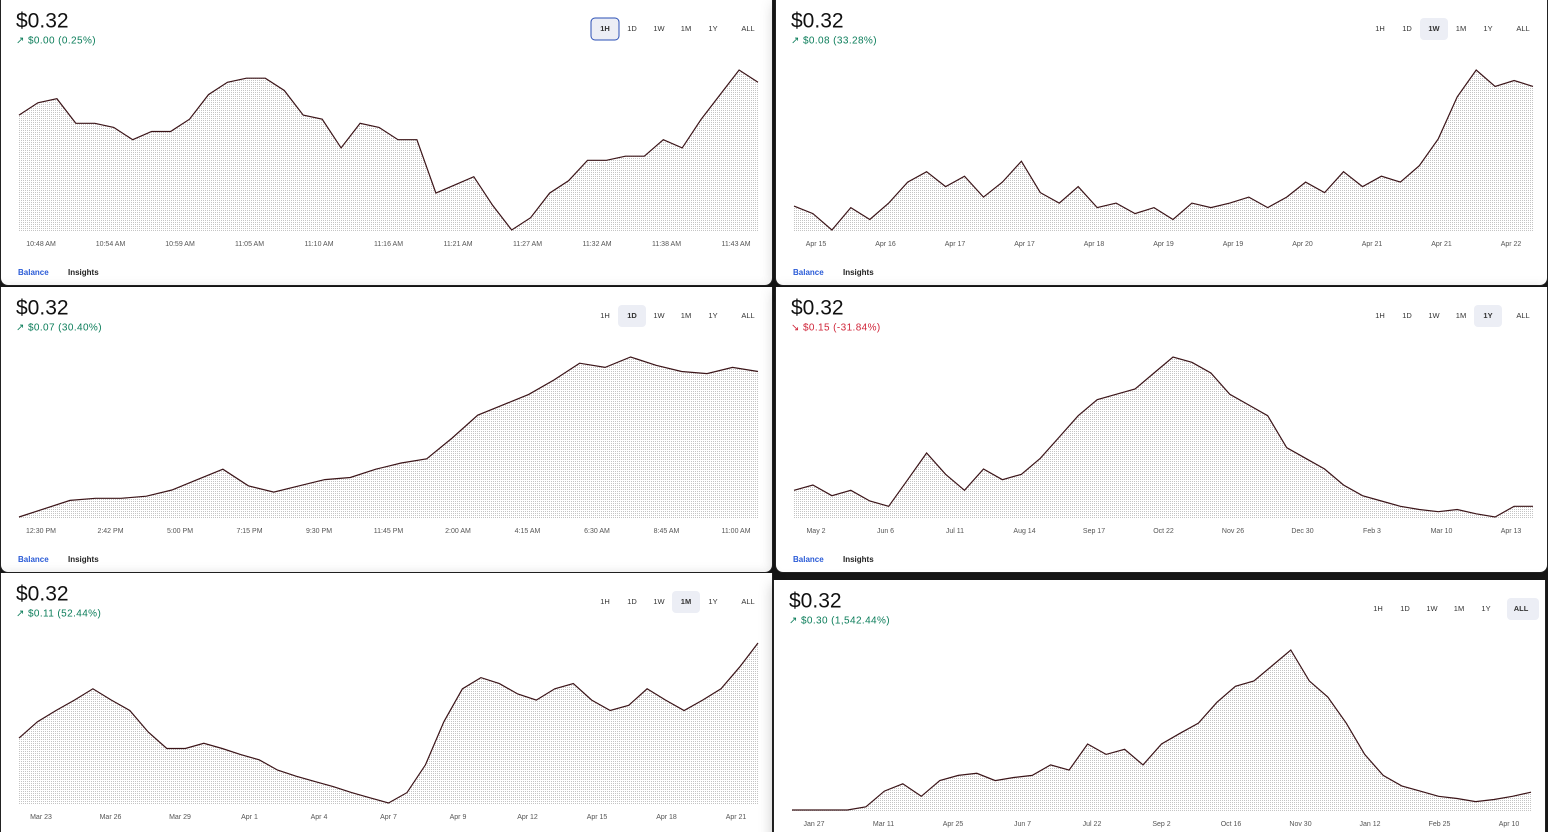 This screenshot has height=832, width=1548. What do you see at coordinates (597, 817) in the screenshot?
I see `x-tick-label: Apr 15` at bounding box center [597, 817].